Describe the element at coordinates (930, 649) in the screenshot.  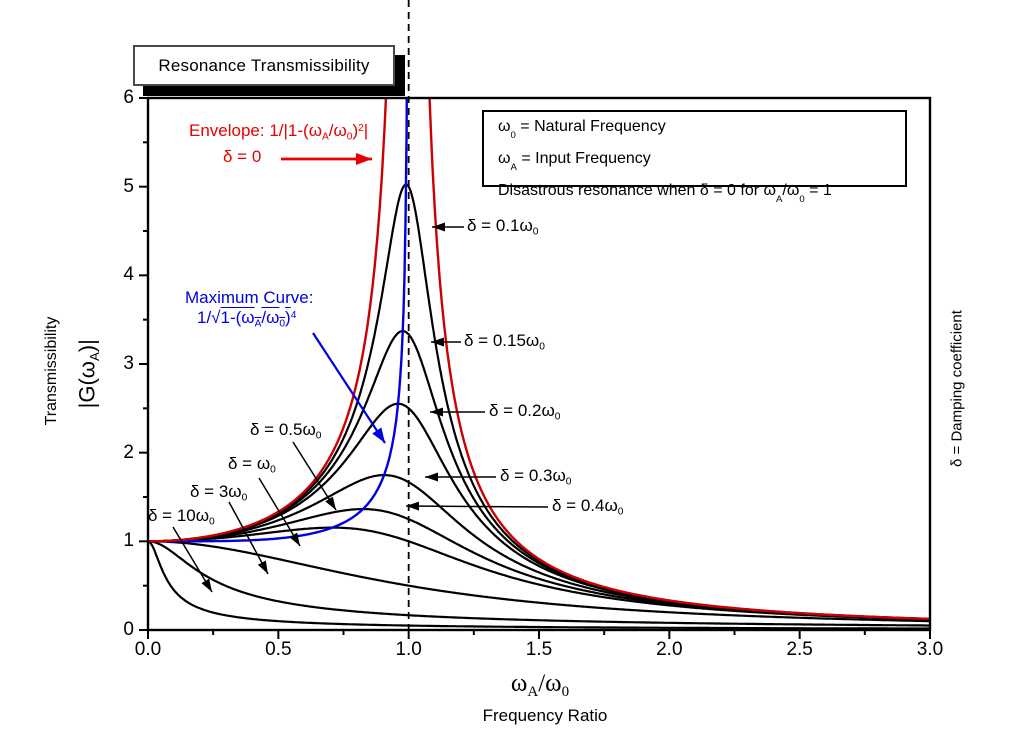
I see `x-tick-label: 3.0` at that location.